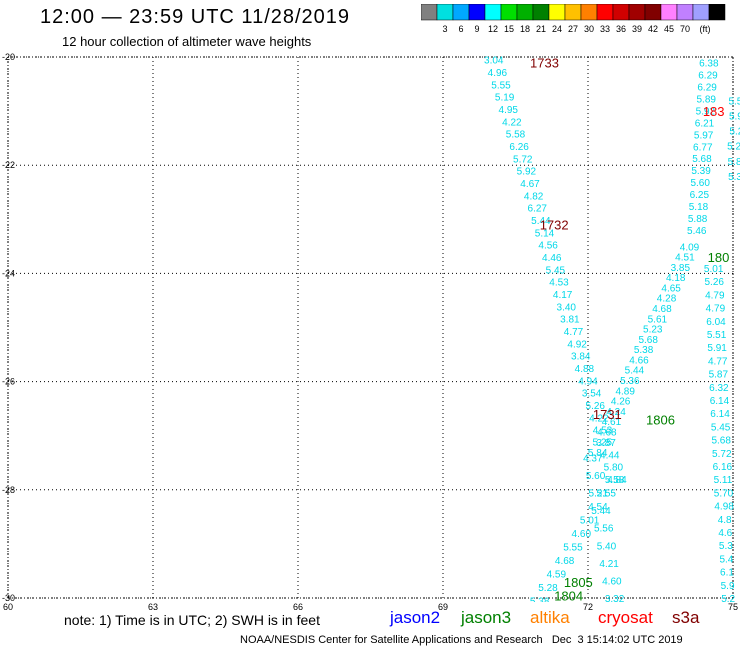 The width and height of the screenshot is (740, 650). Describe the element at coordinates (603, 443) in the screenshot. I see `wave-height-value: 5.25` at that location.